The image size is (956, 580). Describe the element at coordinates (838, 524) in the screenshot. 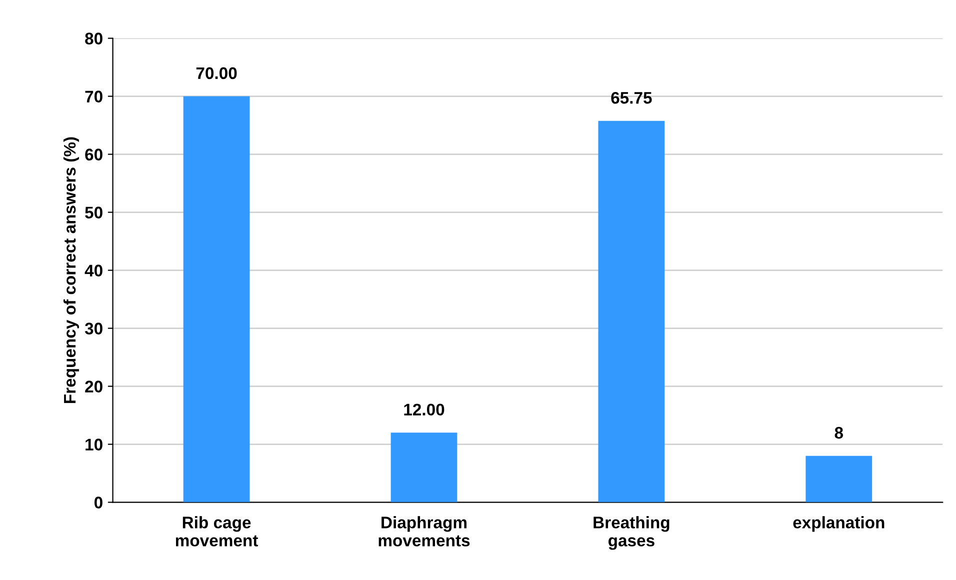

I see `x-tick-label: explanation` at that location.